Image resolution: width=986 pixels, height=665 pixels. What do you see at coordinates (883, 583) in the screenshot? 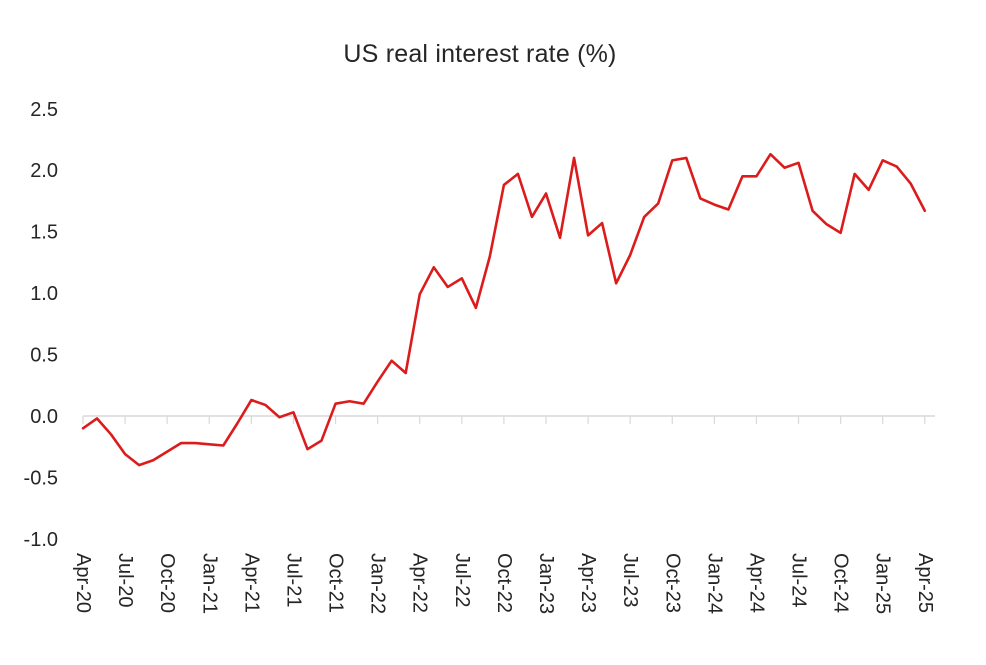
I see `x-axis-label: Jan-25` at bounding box center [883, 583].